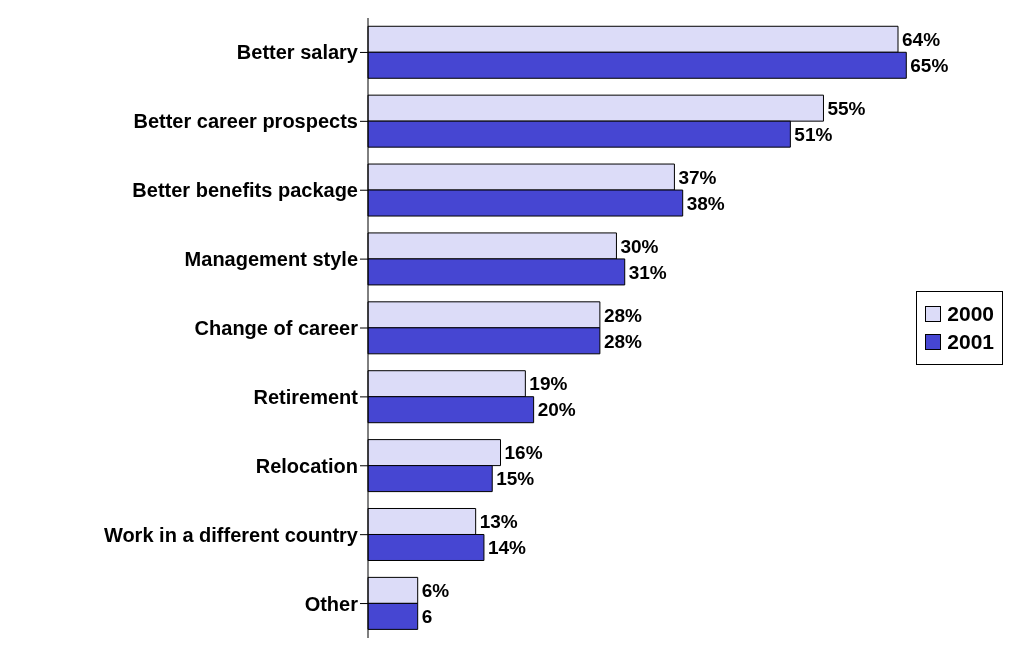  What do you see at coordinates (498, 522) in the screenshot?
I see `data-label: 13%` at bounding box center [498, 522].